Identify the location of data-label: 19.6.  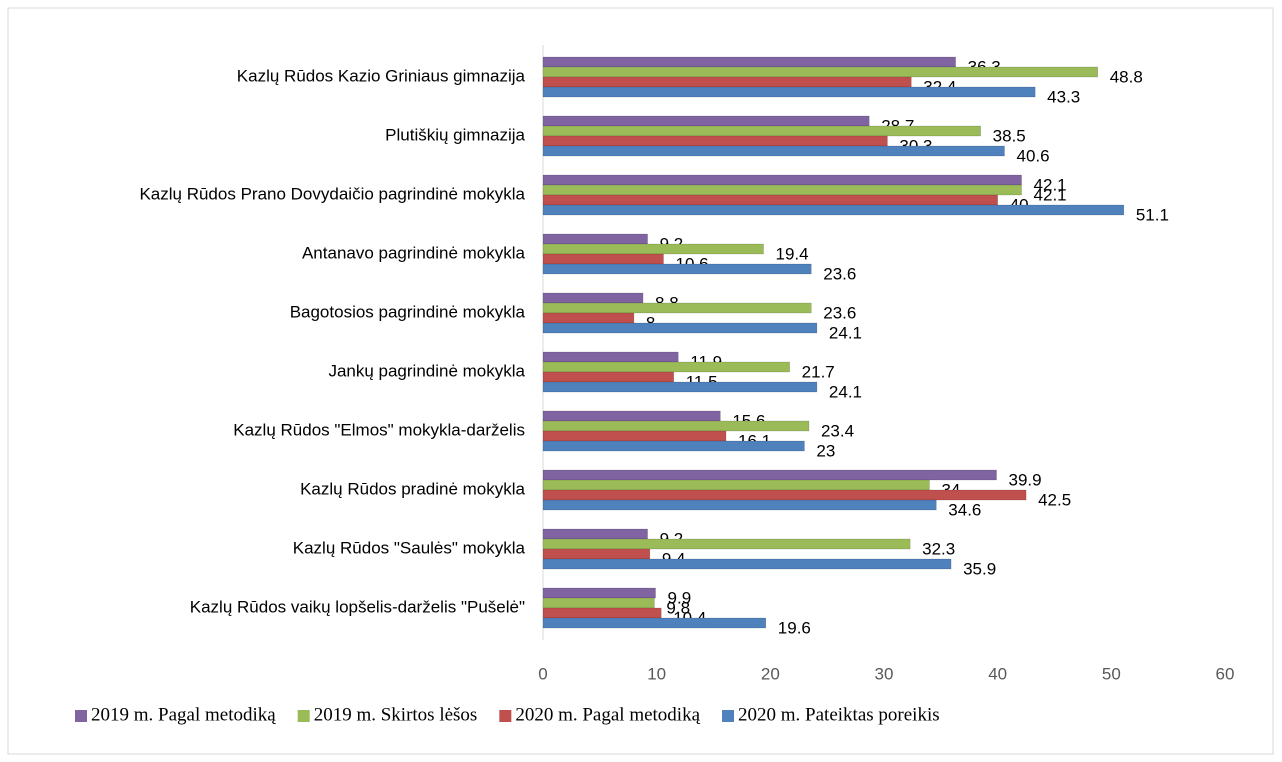
(794, 627).